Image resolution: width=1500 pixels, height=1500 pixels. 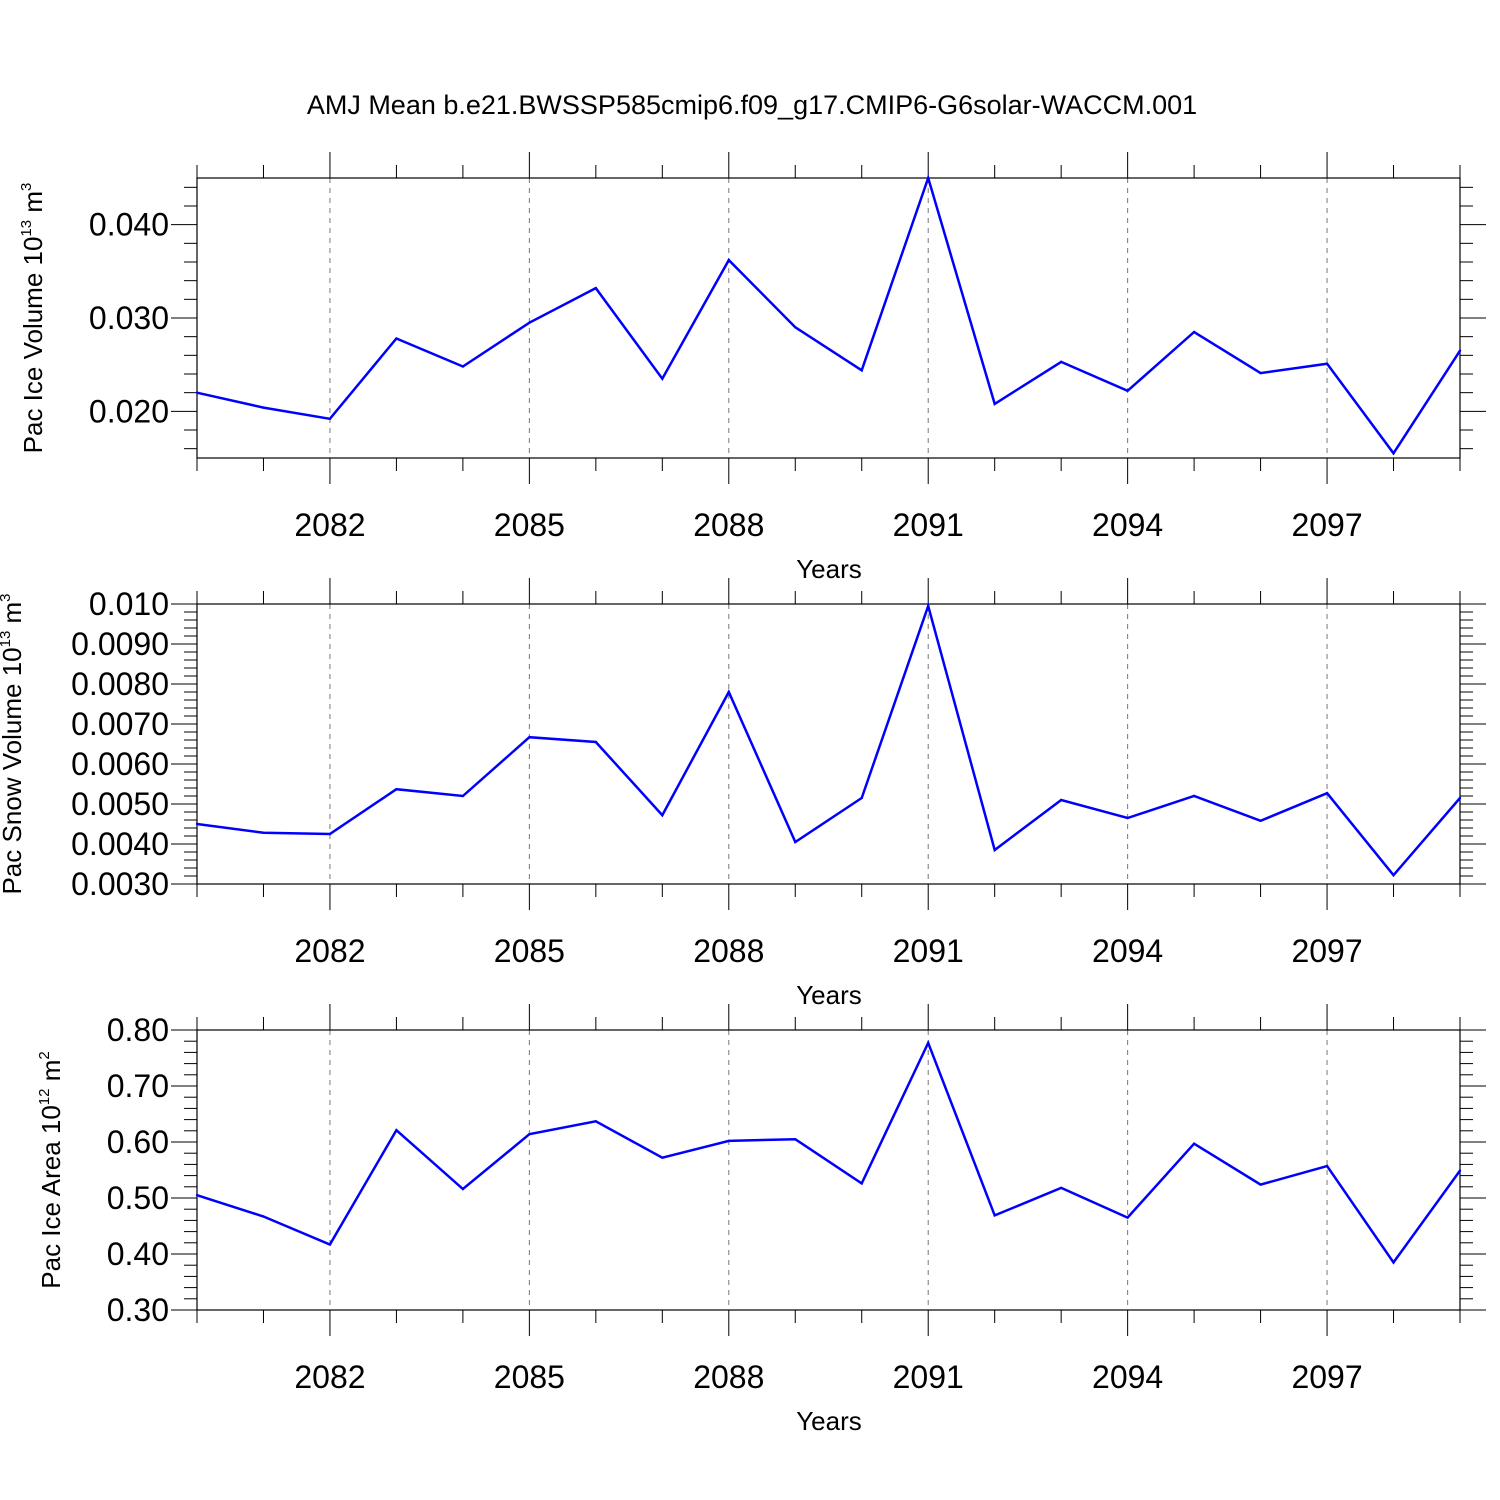 What do you see at coordinates (138, 1254) in the screenshot?
I see `y-tick-label: 0.40` at bounding box center [138, 1254].